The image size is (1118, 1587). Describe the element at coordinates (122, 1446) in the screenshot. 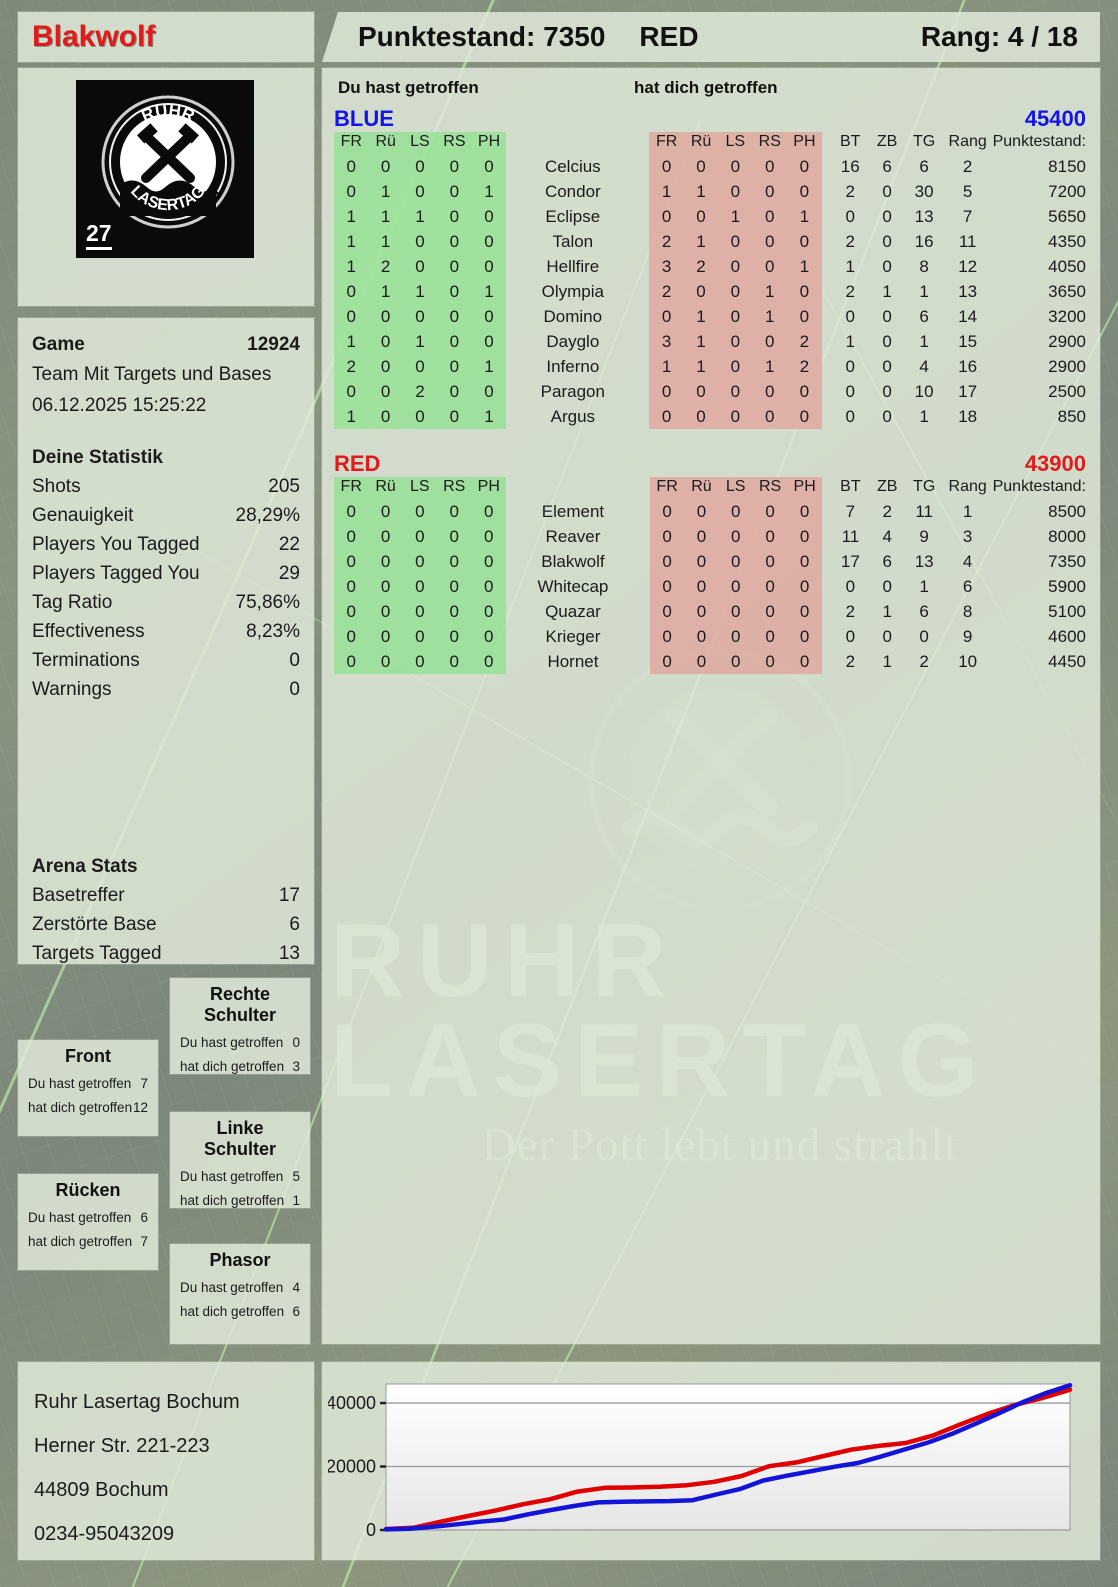

I see `address-line: Herner Str. 221-223` at that location.